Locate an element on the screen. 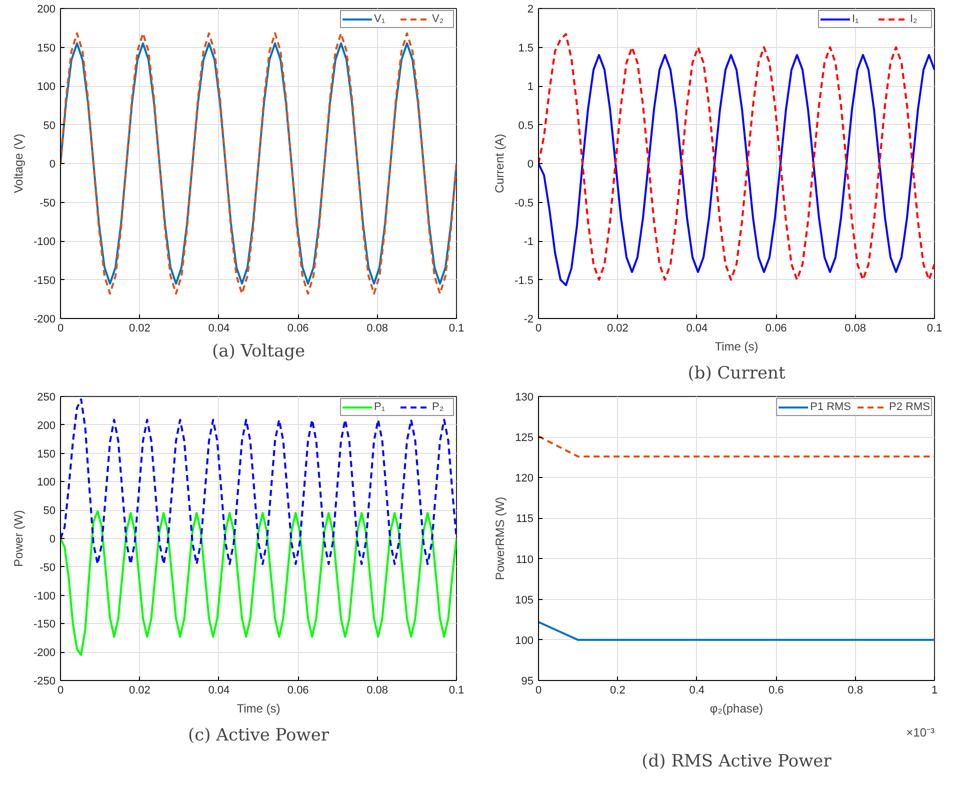 This screenshot has width=966, height=785. y-tick-label: 2 is located at coordinates (530, 10).